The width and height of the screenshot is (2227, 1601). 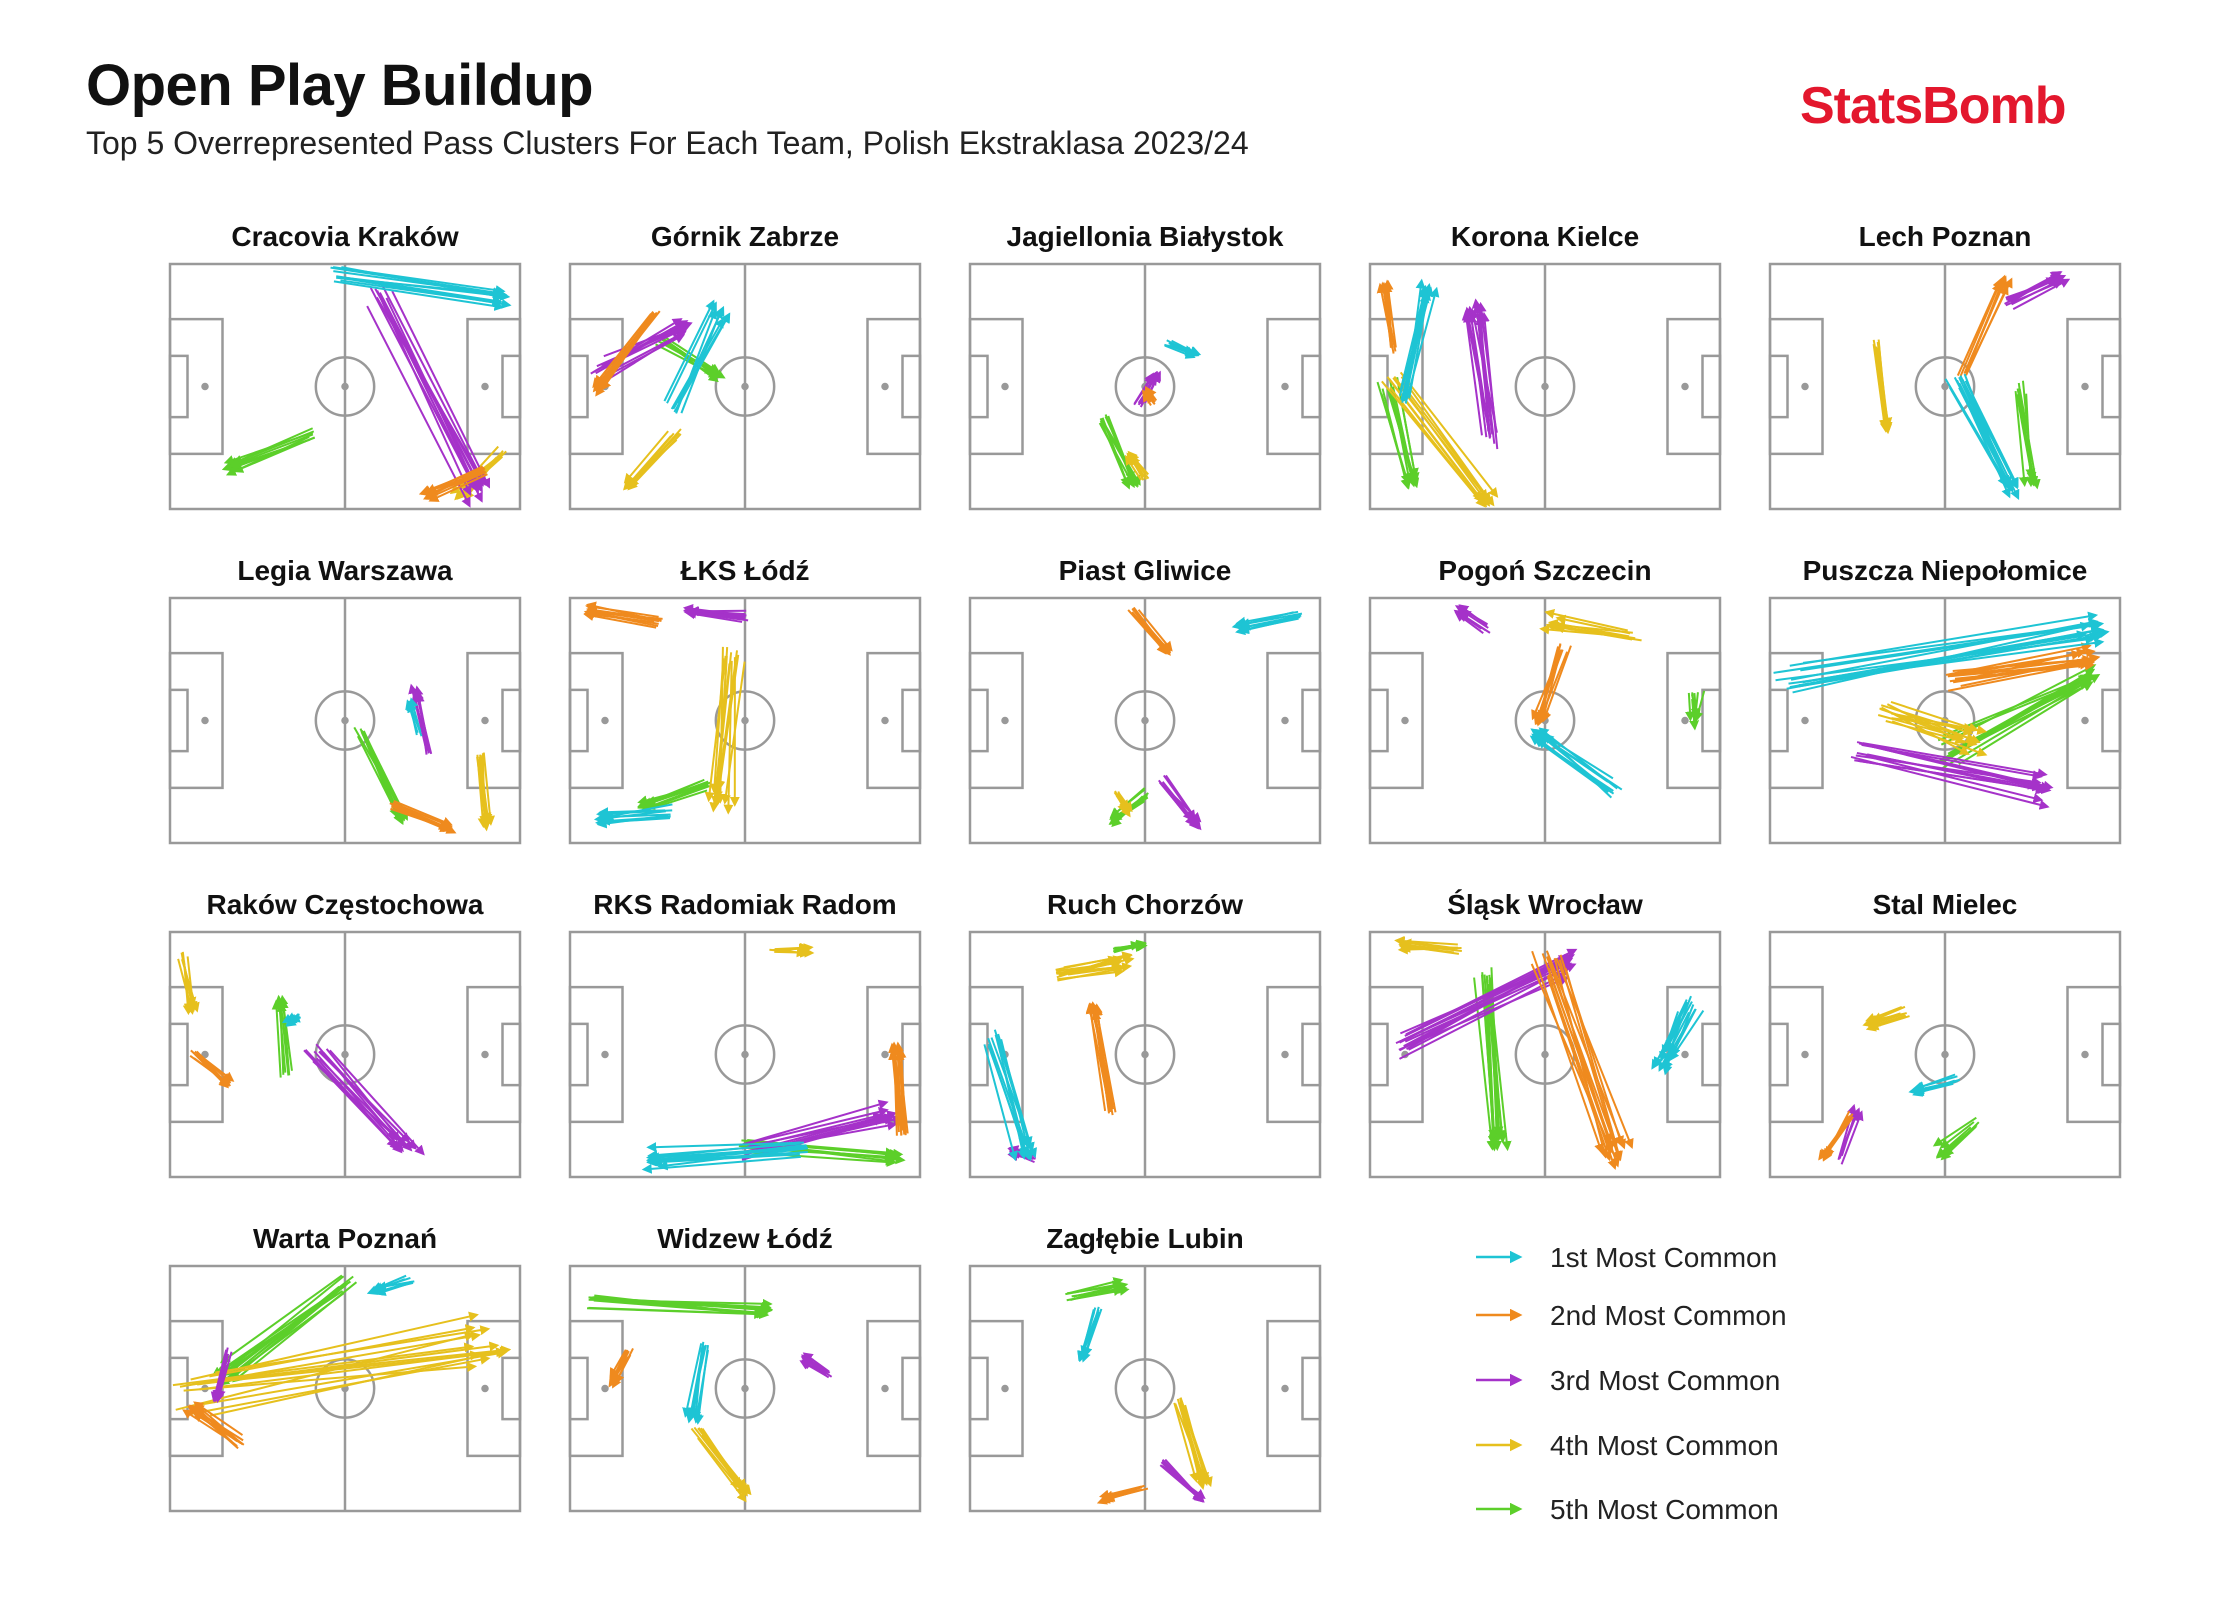 I want to click on legend-item: 1st Most Common, so click(x=1626, y=1257).